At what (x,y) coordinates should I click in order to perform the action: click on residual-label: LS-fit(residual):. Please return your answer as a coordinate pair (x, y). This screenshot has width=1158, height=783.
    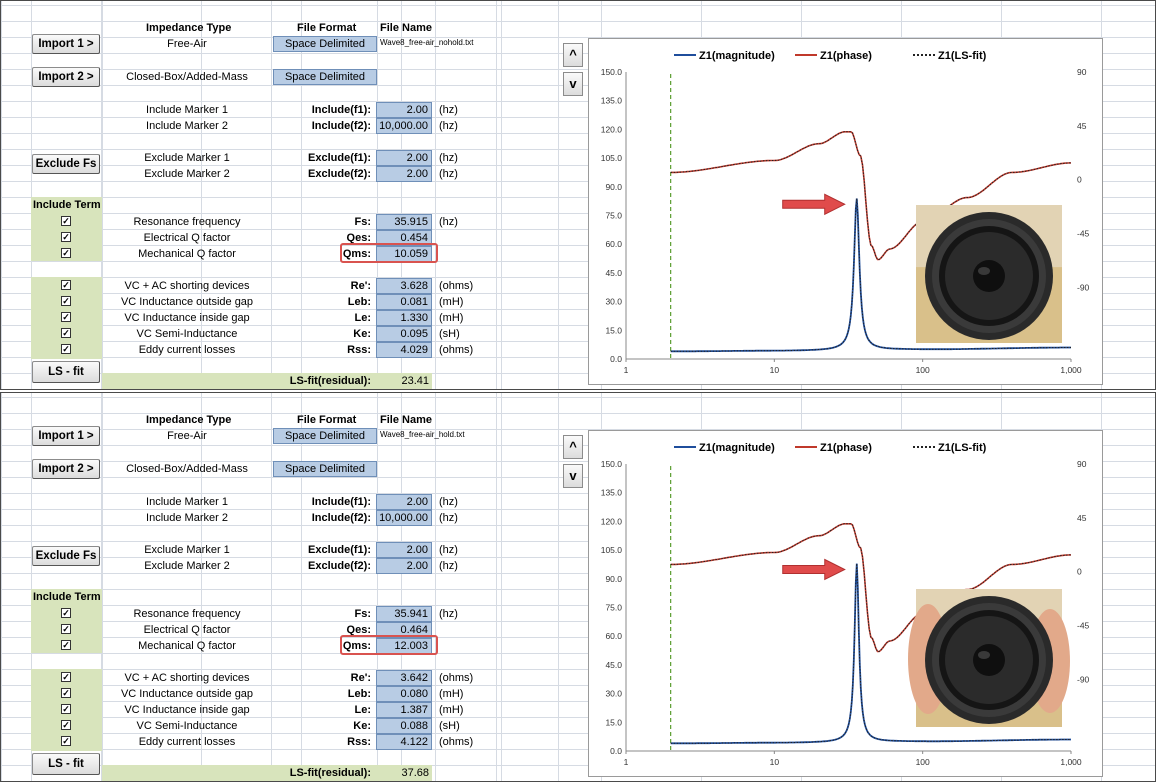
    Looking at the image, I should click on (330, 381).